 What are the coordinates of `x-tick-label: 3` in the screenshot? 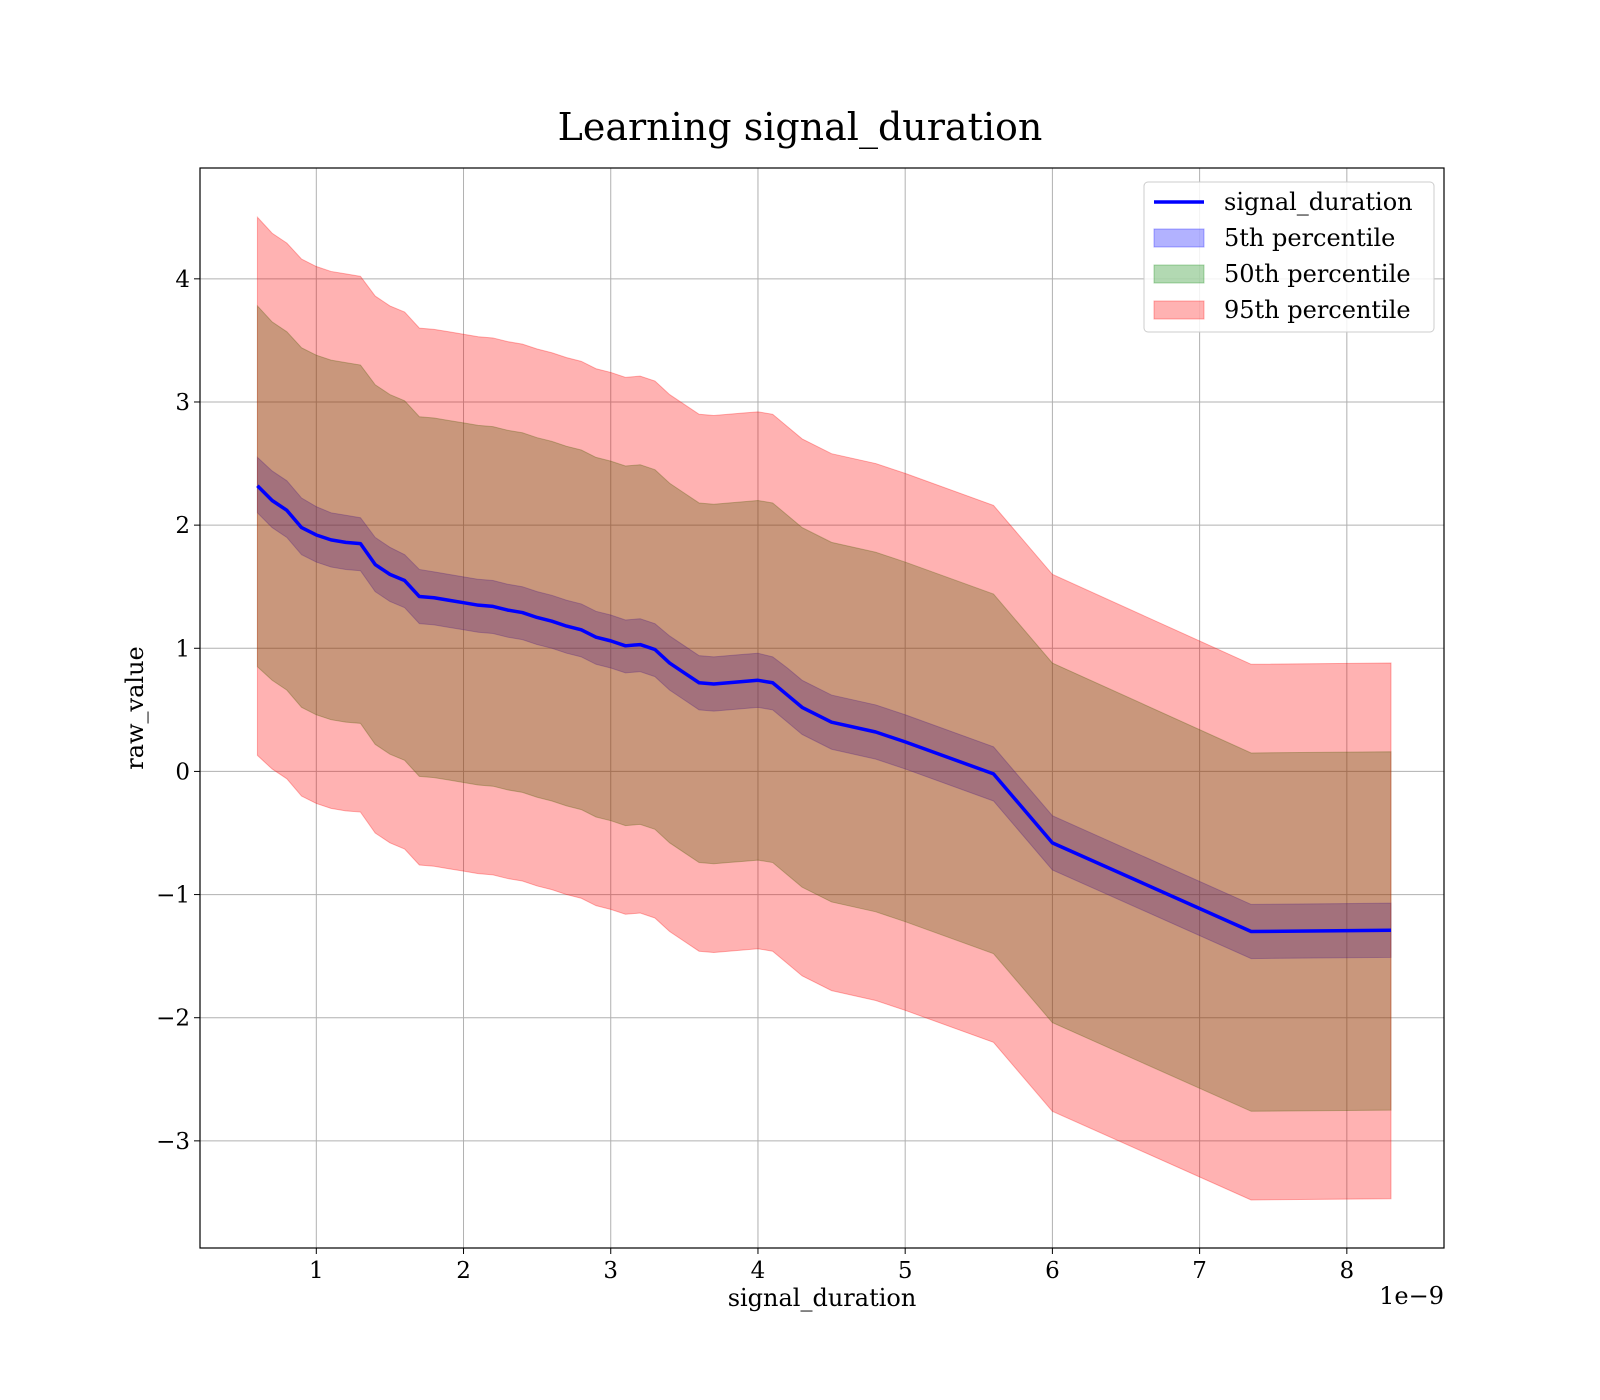 It's located at (610, 1271).